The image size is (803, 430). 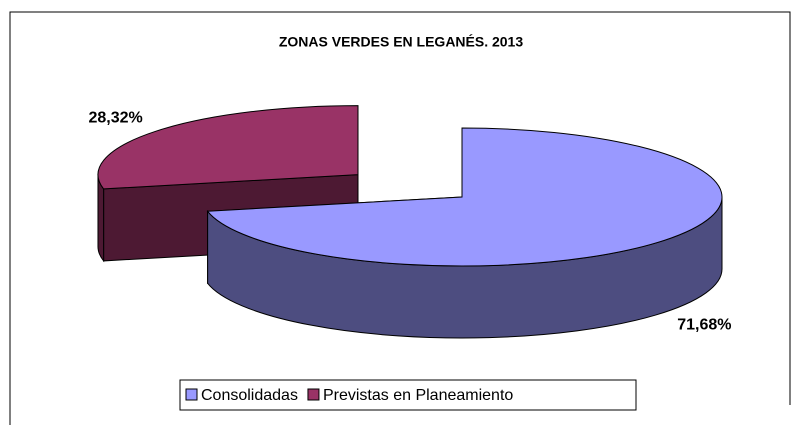 I want to click on slice, so click(x=228, y=147).